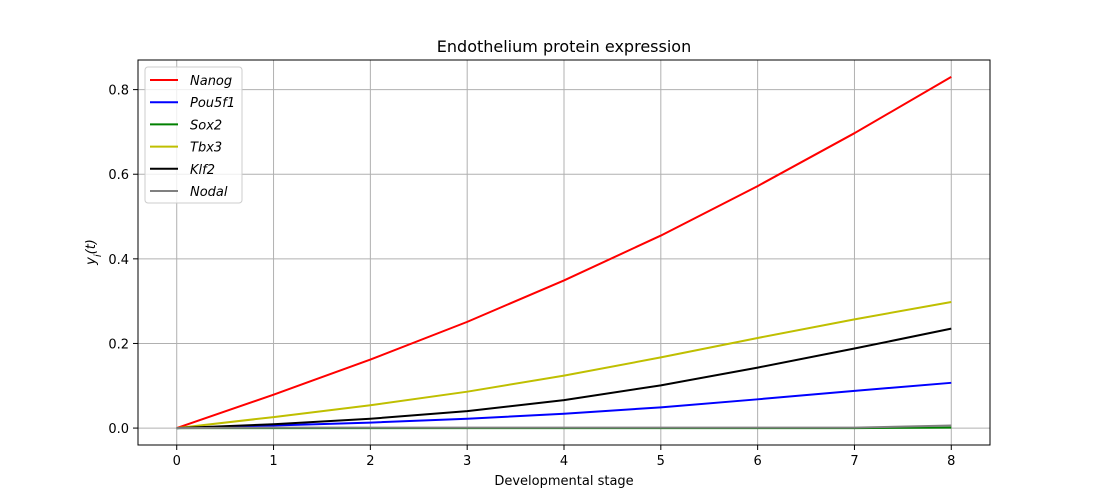 The width and height of the screenshot is (1100, 500). I want to click on chart-title: Endothelium protein expression, so click(564, 46).